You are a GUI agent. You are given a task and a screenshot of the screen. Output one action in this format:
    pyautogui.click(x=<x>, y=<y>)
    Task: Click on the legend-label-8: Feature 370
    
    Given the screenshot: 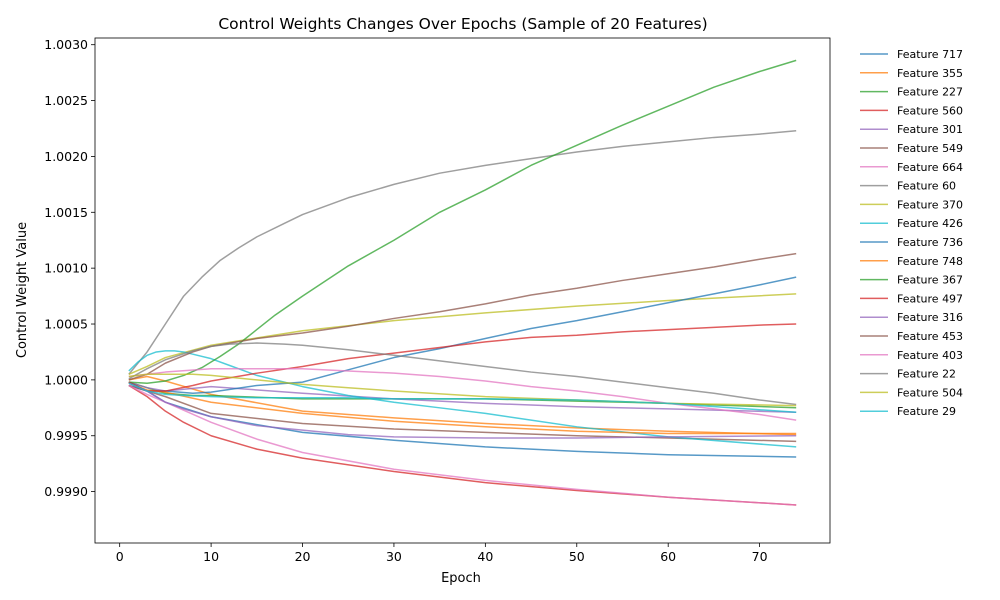 What is the action you would take?
    pyautogui.click(x=930, y=204)
    